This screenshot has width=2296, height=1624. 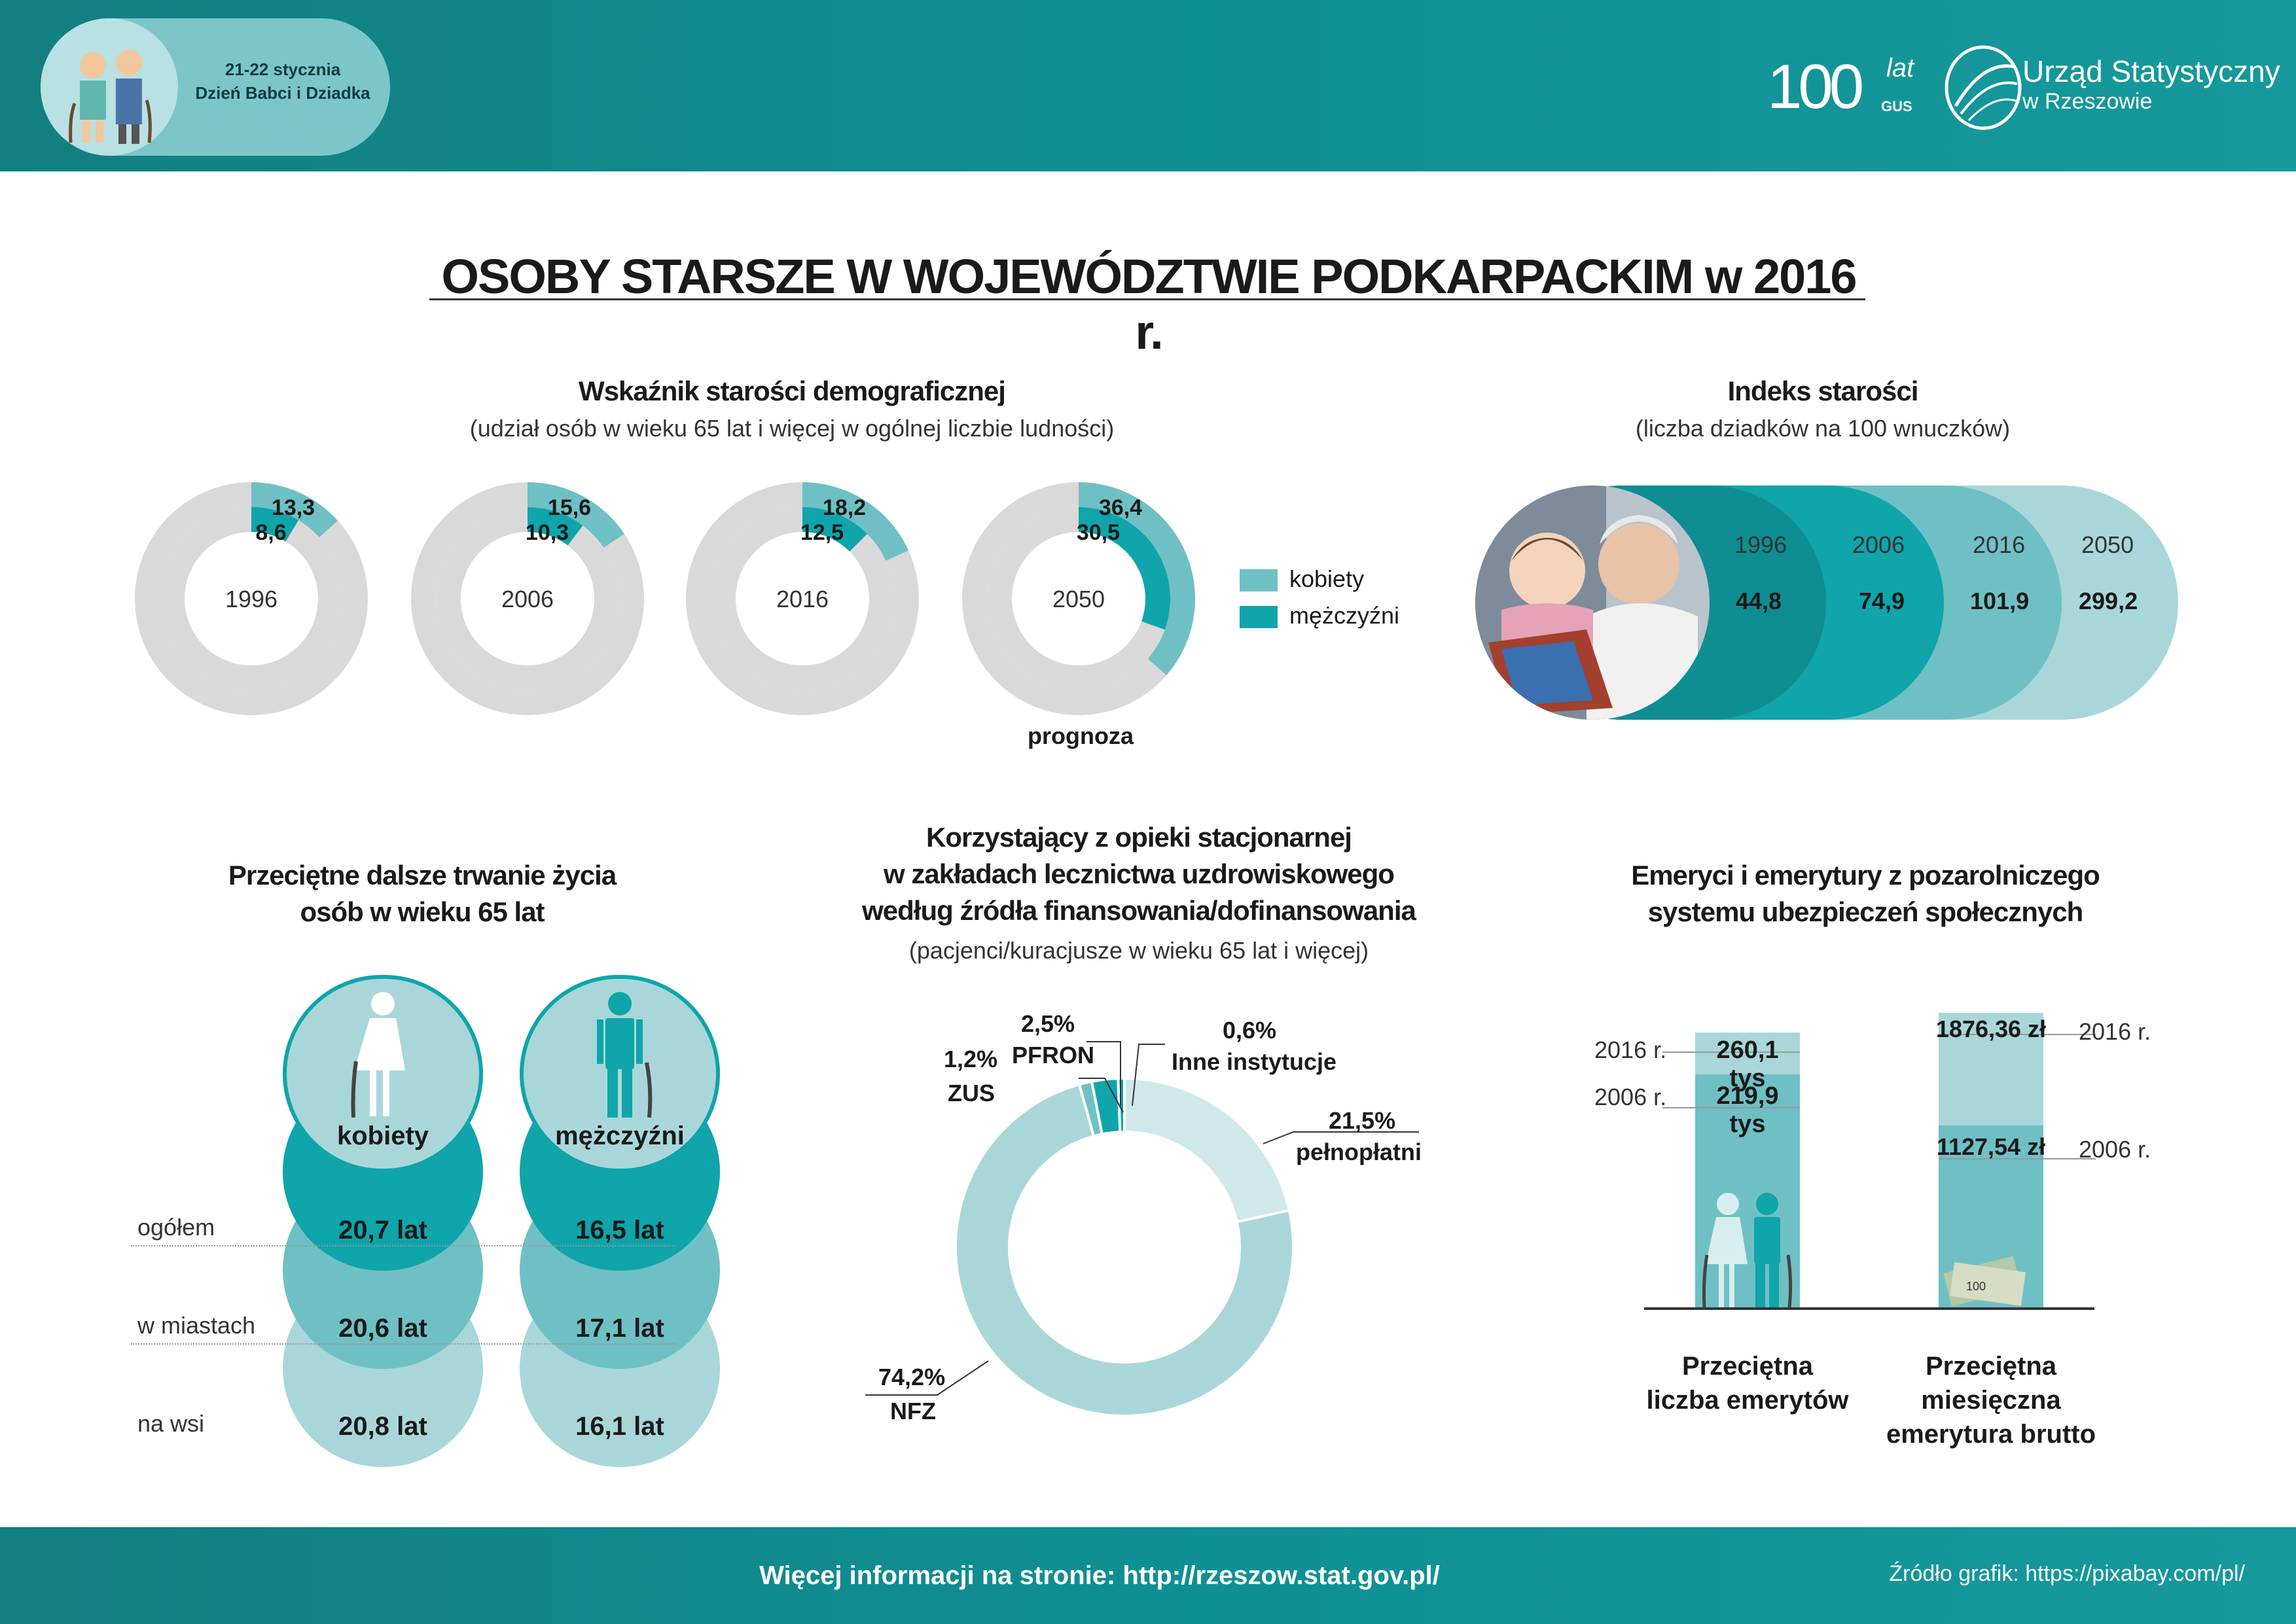 What do you see at coordinates (1362, 1120) in the screenshot?
I see `slice-label-fullpay-value: 21,5%` at bounding box center [1362, 1120].